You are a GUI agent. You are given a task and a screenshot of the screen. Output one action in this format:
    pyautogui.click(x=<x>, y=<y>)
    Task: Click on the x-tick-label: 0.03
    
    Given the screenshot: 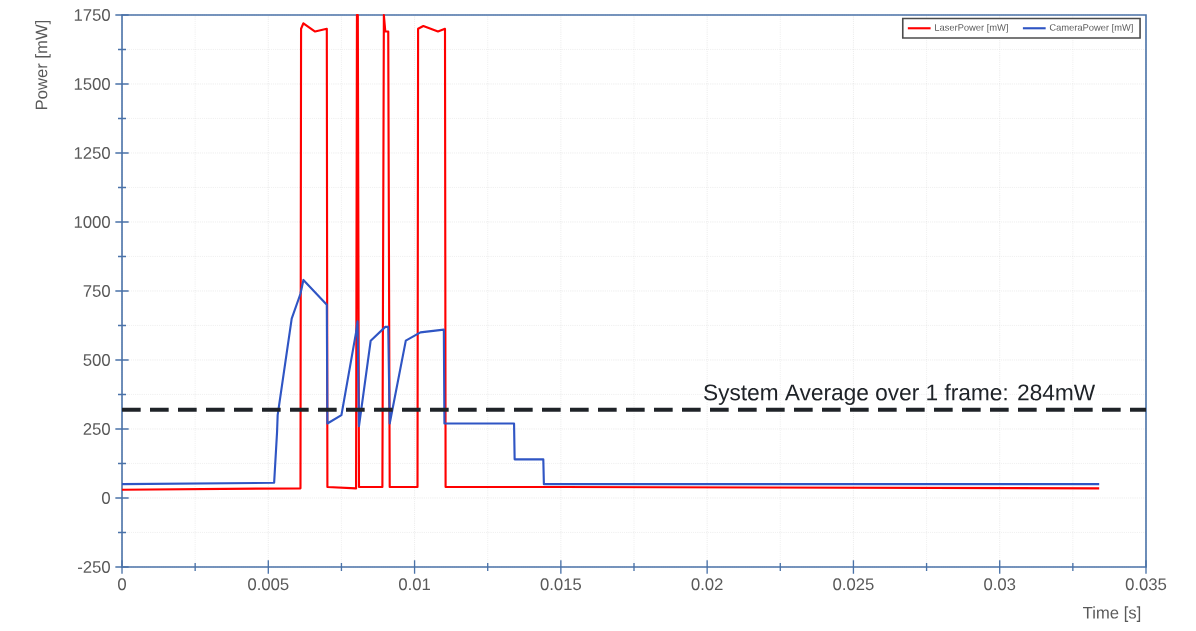 What is the action you would take?
    pyautogui.click(x=1000, y=584)
    